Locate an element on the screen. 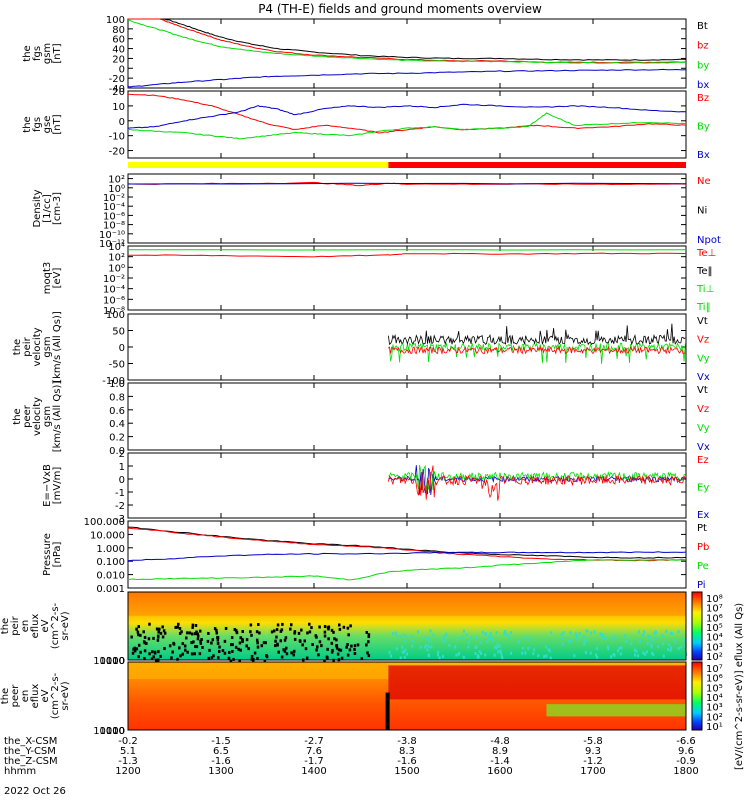 The image size is (750, 800). y-tick-label: -40 is located at coordinates (117, 89).